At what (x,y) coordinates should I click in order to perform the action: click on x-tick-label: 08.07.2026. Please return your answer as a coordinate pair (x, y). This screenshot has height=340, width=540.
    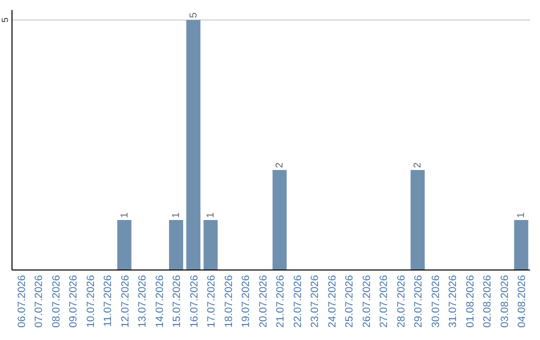
    Looking at the image, I should click on (56, 301).